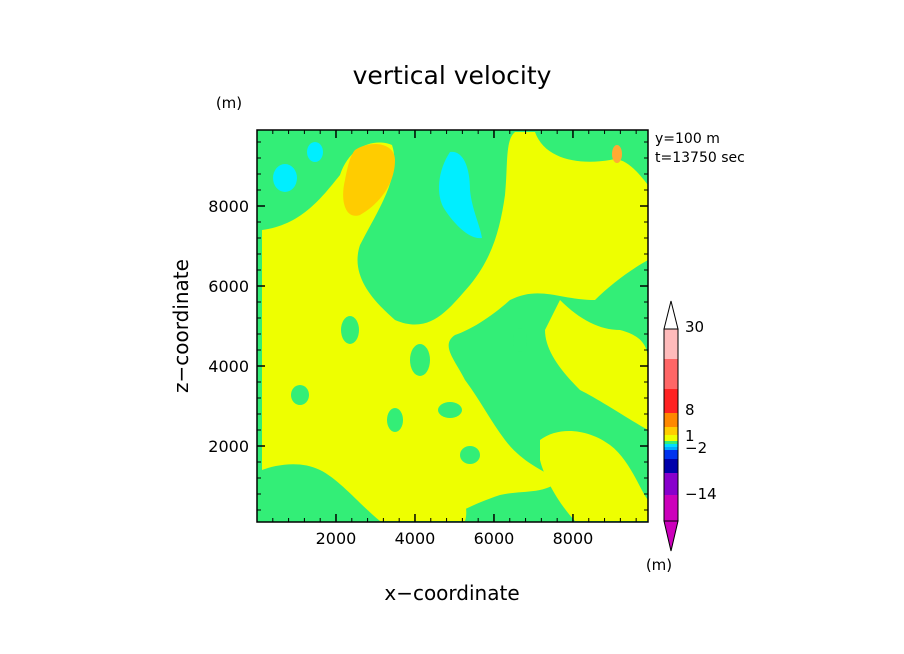 The height and width of the screenshot is (654, 904). I want to click on colorbar-label: −14, so click(701, 494).